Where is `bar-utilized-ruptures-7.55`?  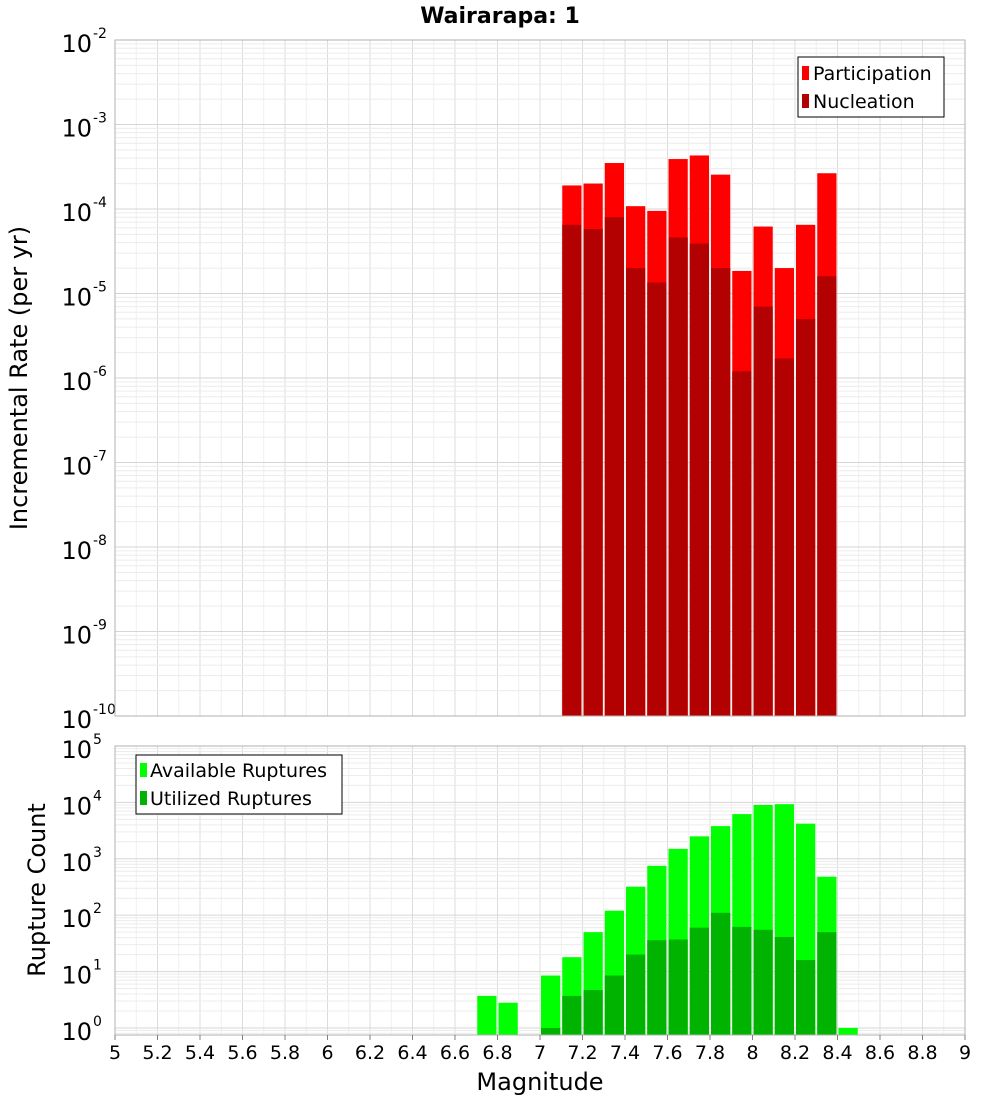 bar-utilized-ruptures-7.55 is located at coordinates (657, 987).